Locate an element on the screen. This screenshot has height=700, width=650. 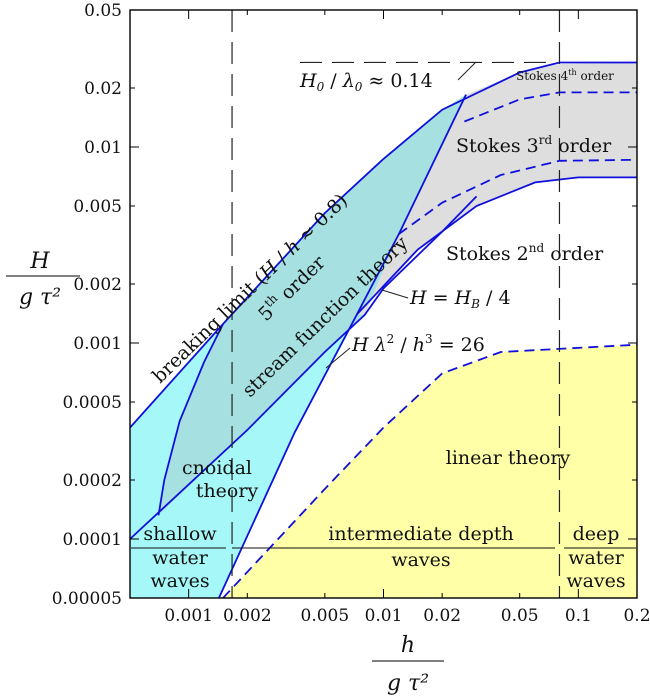
x-tick-label: 0.001 is located at coordinates (188, 616).